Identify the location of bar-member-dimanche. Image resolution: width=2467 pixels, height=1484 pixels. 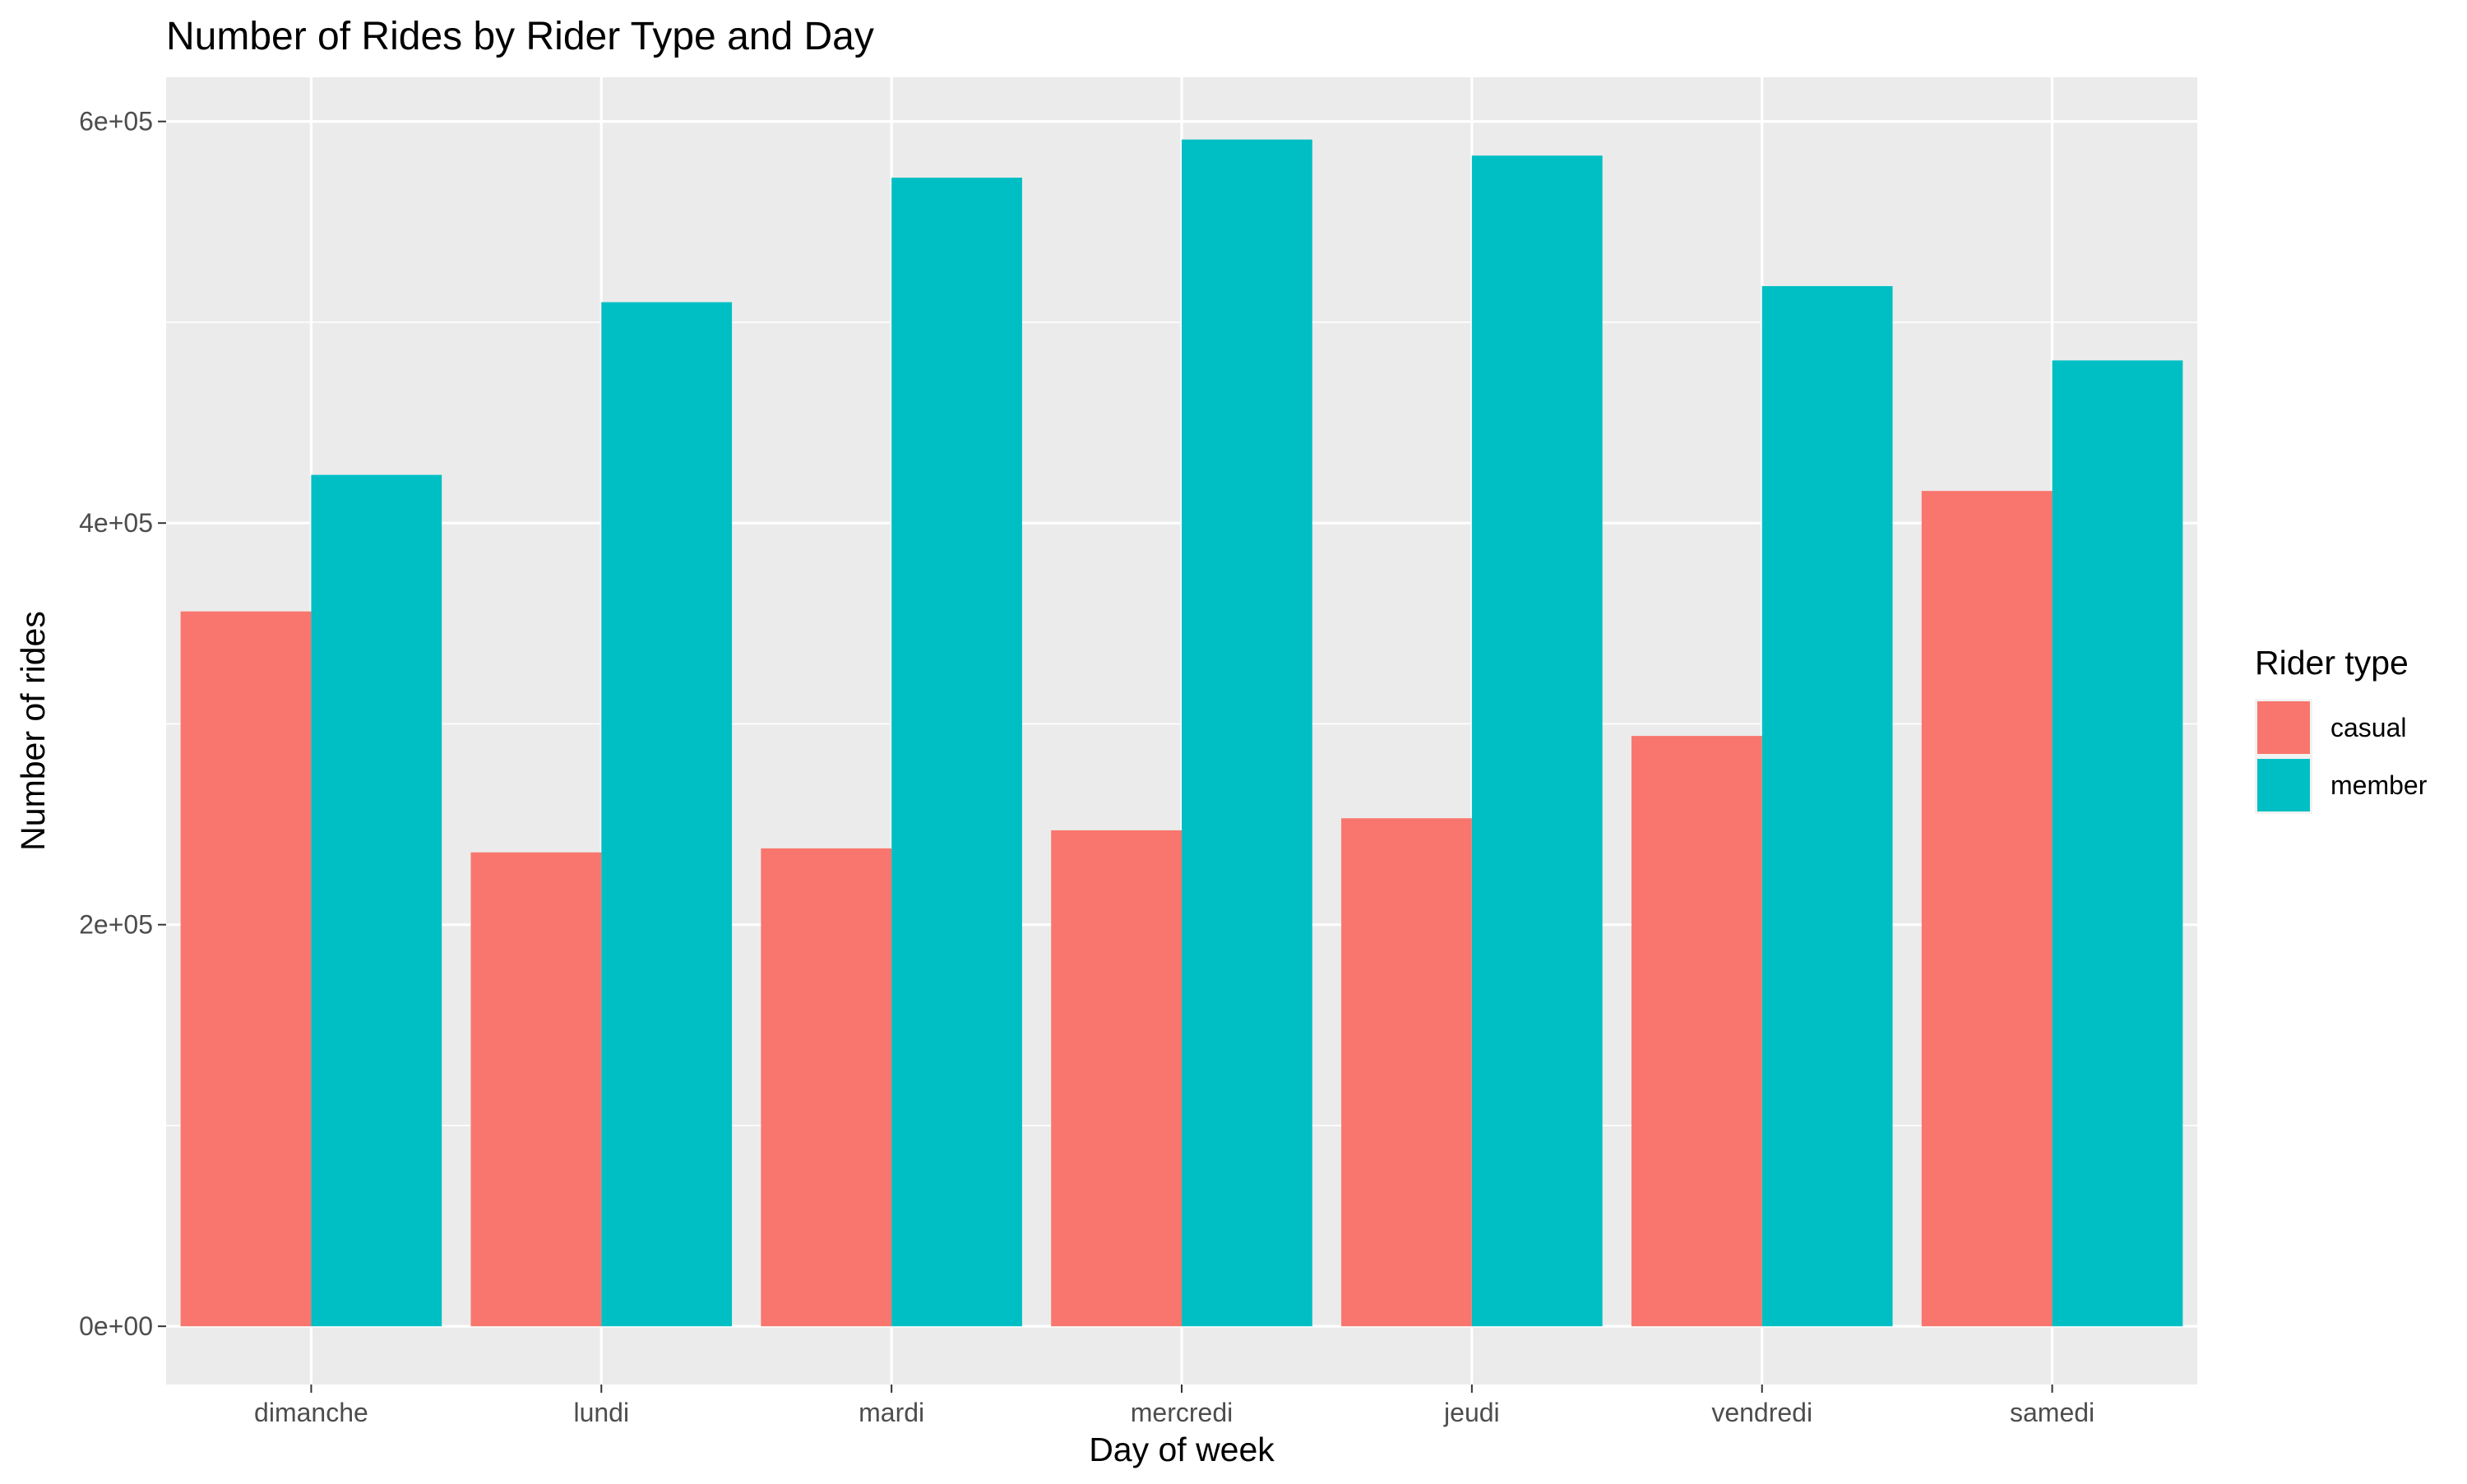
(377, 901).